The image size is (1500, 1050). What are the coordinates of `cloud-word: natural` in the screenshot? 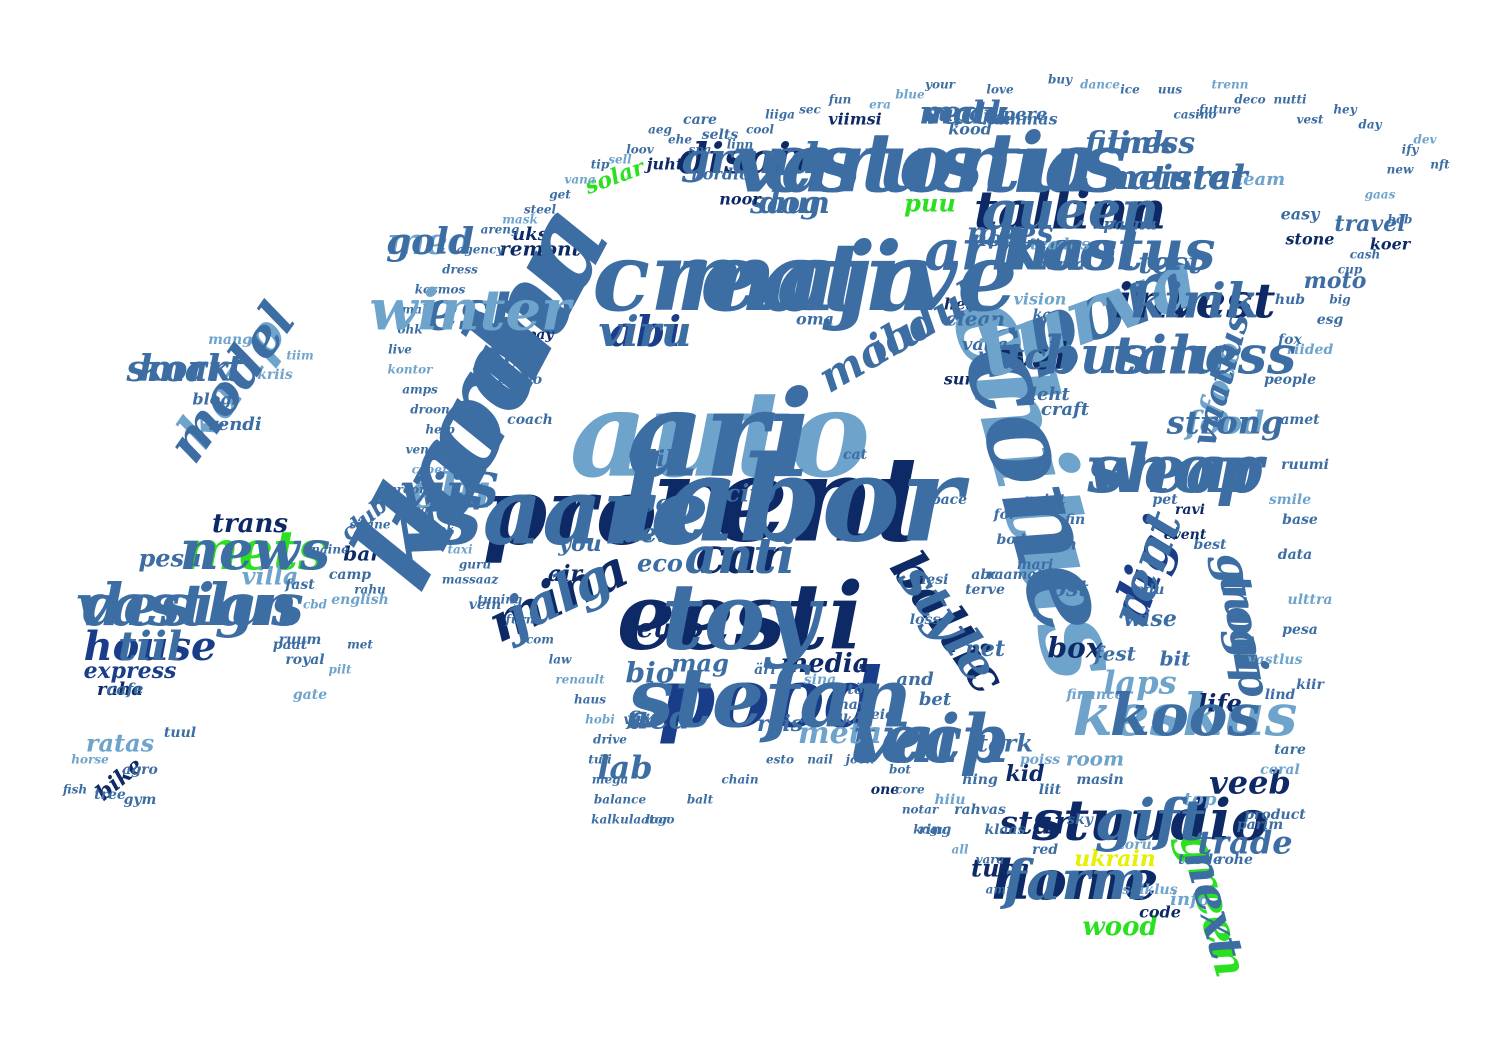 It's located at (1175, 178).